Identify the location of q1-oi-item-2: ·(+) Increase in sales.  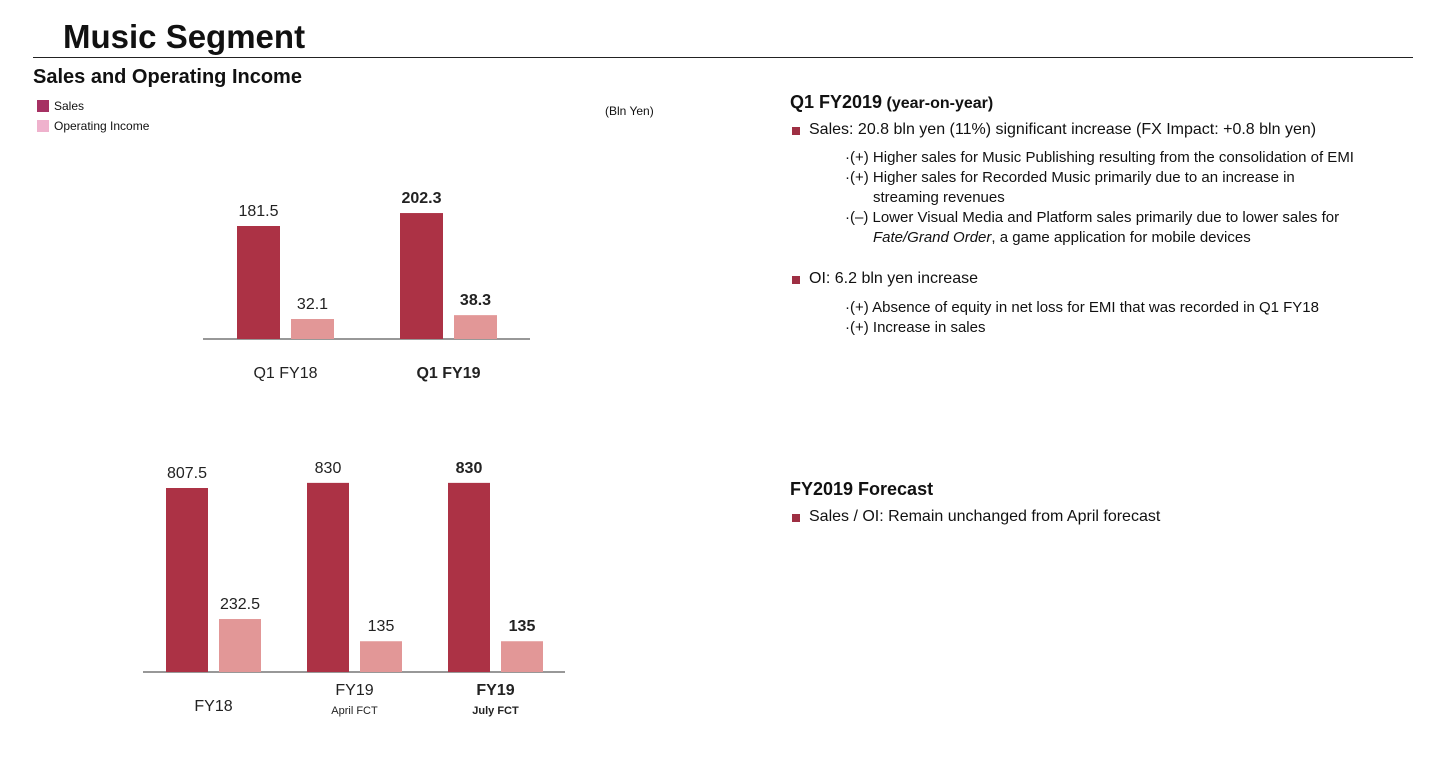
(915, 327).